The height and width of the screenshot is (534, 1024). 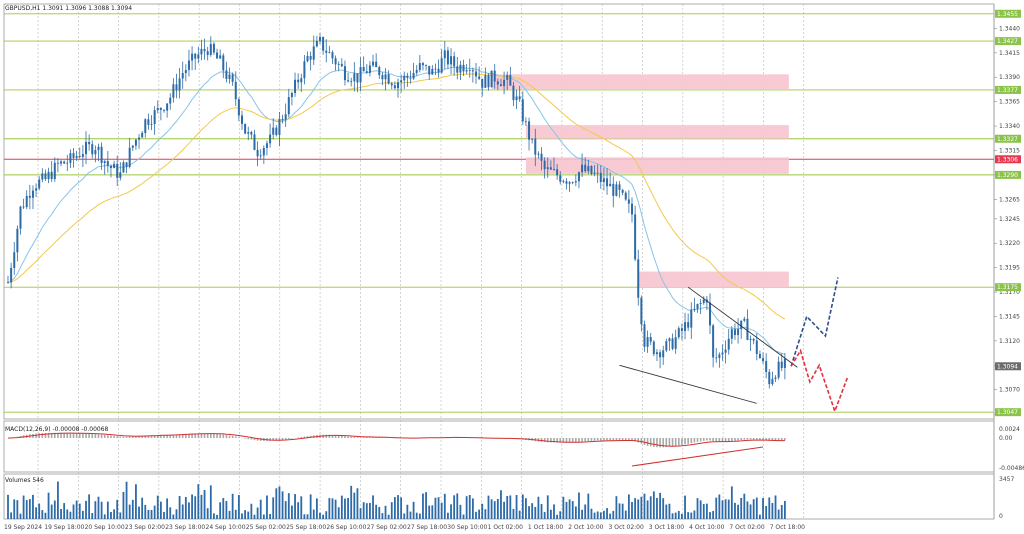 I want to click on wedge-upper-line, so click(x=742, y=327).